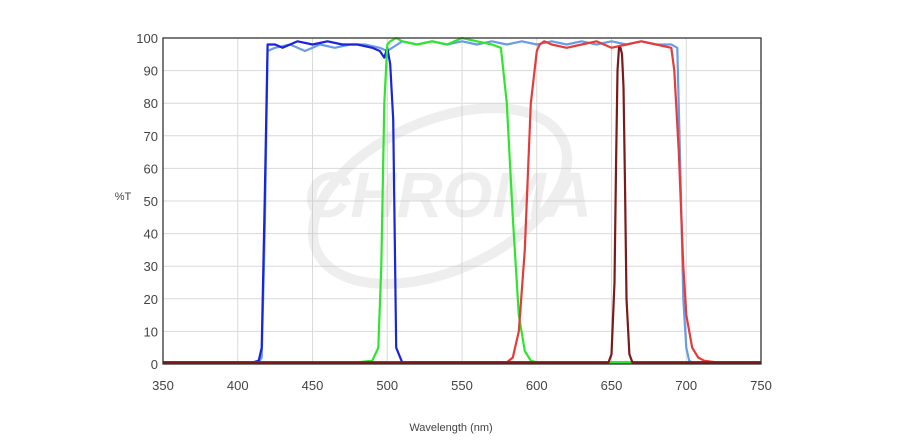  I want to click on x-tick-label: 600, so click(537, 385).